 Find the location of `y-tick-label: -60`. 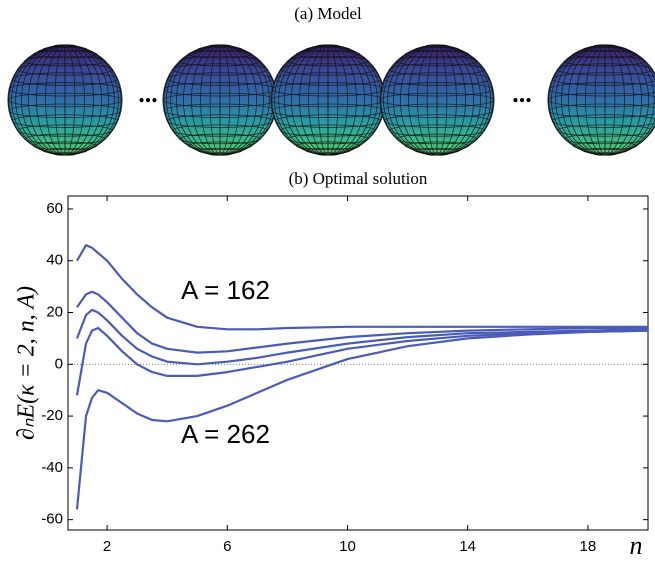

y-tick-label: -60 is located at coordinates (52, 519).